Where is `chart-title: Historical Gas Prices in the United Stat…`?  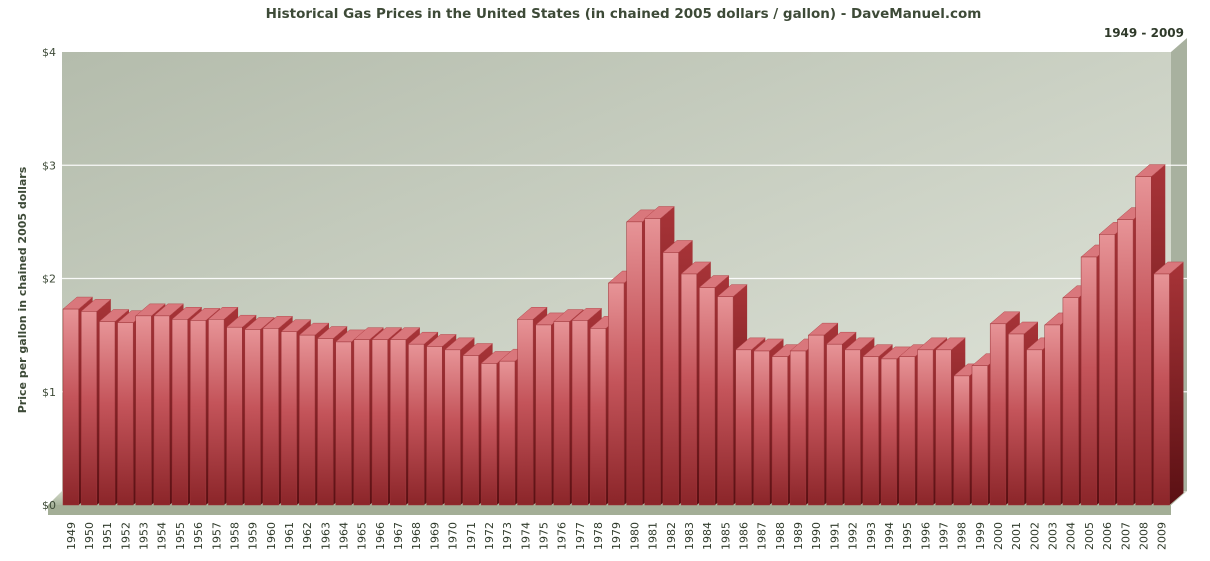
chart-title: Historical Gas Prices in the United Stat… is located at coordinates (623, 14).